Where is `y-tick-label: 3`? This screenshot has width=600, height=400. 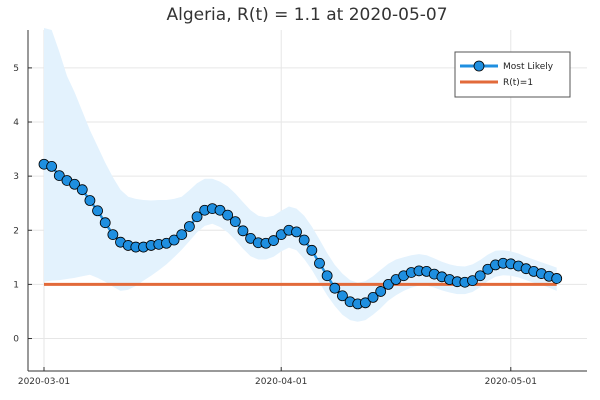 y-tick-label: 3 is located at coordinates (16, 177).